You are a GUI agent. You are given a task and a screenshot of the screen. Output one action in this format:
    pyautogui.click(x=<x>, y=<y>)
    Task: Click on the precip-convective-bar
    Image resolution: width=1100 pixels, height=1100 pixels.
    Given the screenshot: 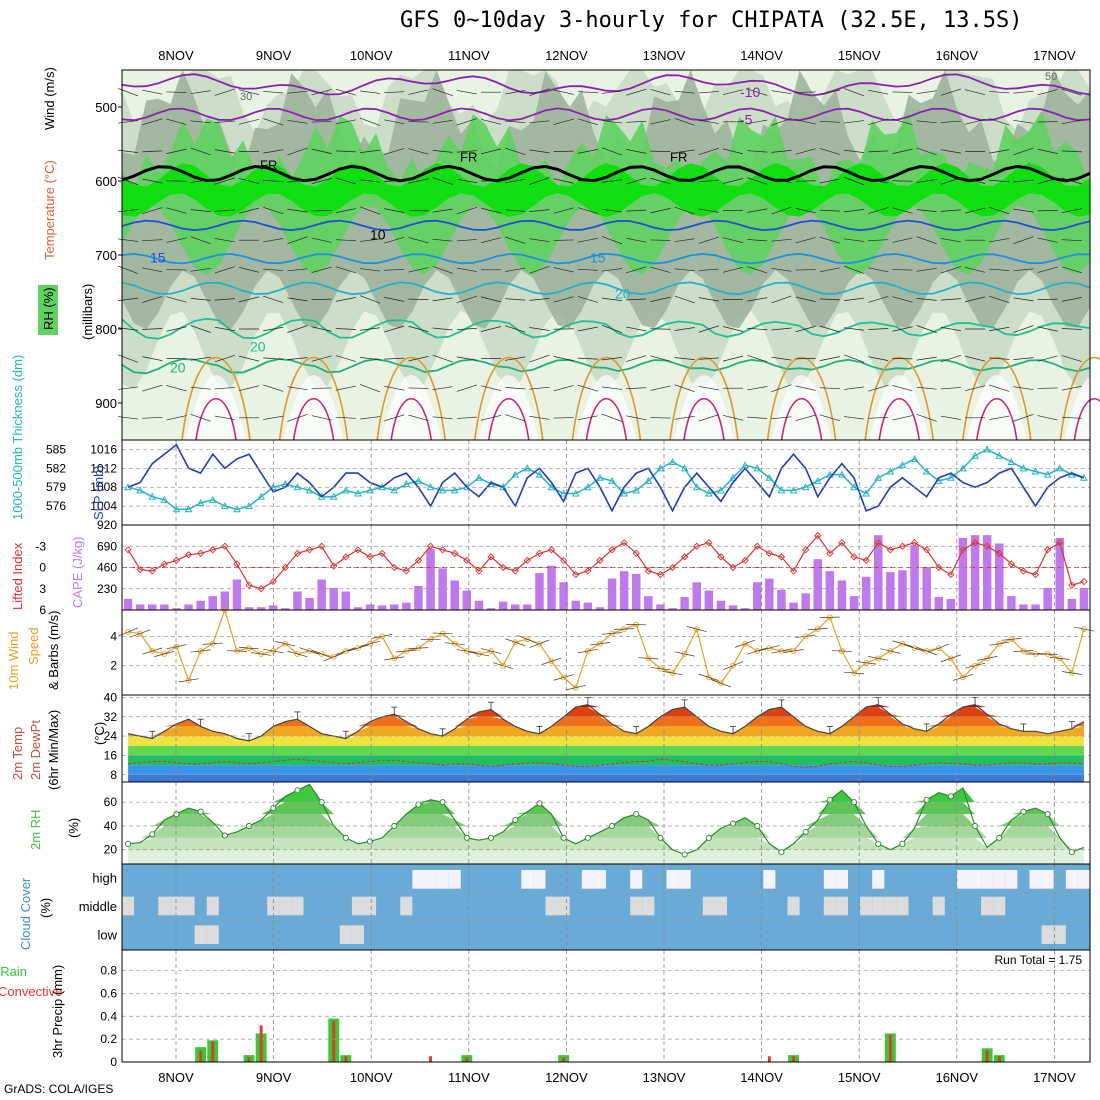 What is the action you would take?
    pyautogui.click(x=334, y=1041)
    